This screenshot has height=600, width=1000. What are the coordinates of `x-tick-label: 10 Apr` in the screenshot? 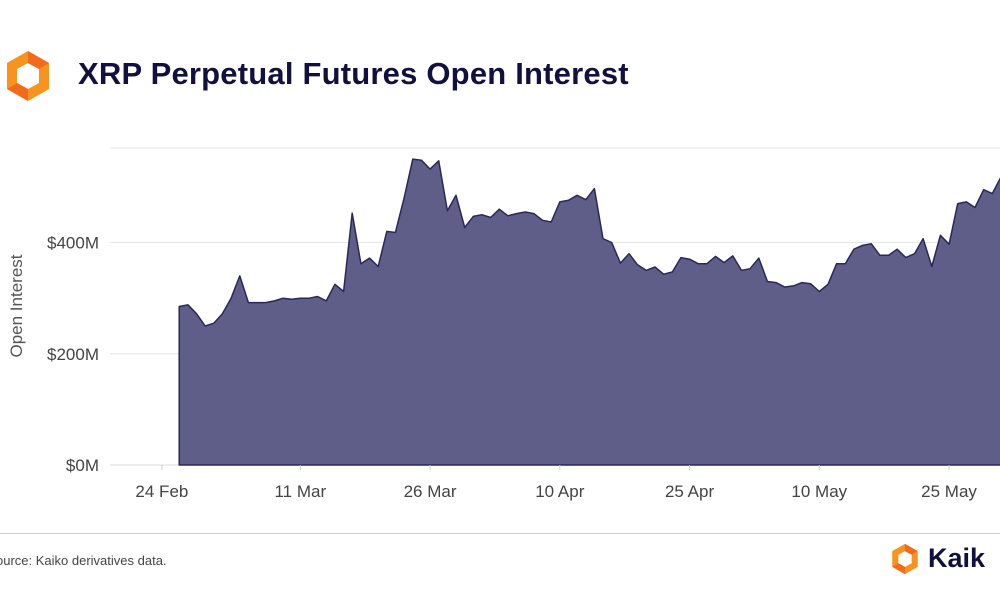 It's located at (559, 491).